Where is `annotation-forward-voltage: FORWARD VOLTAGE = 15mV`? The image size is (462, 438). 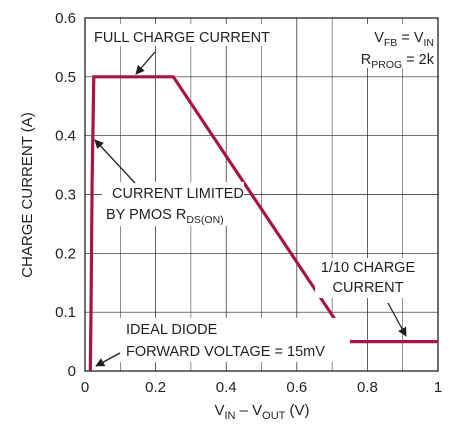
annotation-forward-voltage: FORWARD VOLTAGE = 15mV is located at coordinates (225, 352).